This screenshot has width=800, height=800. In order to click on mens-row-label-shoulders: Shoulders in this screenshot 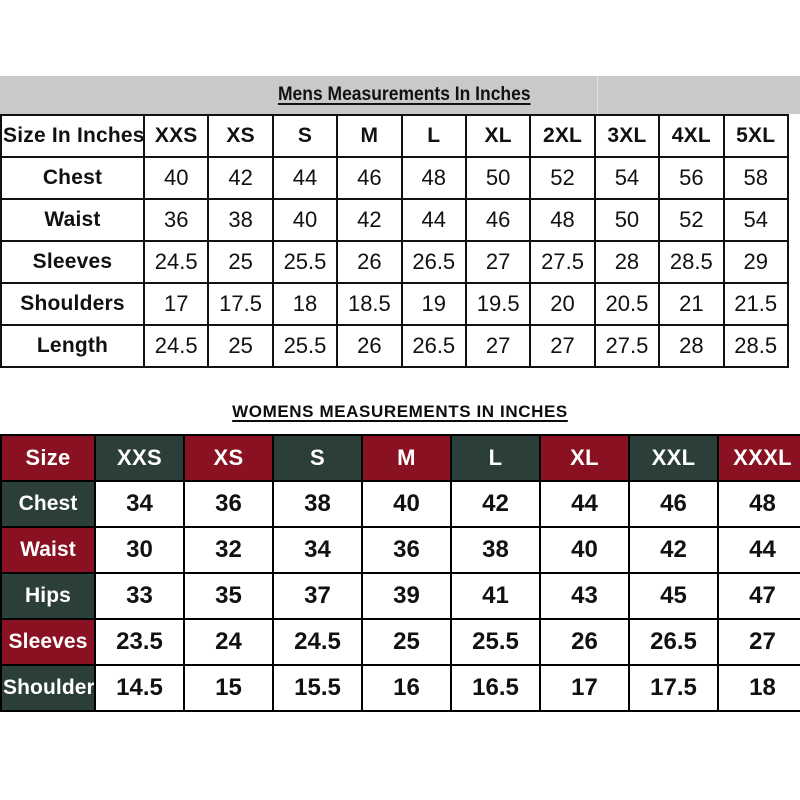, I will do `click(72, 304)`.